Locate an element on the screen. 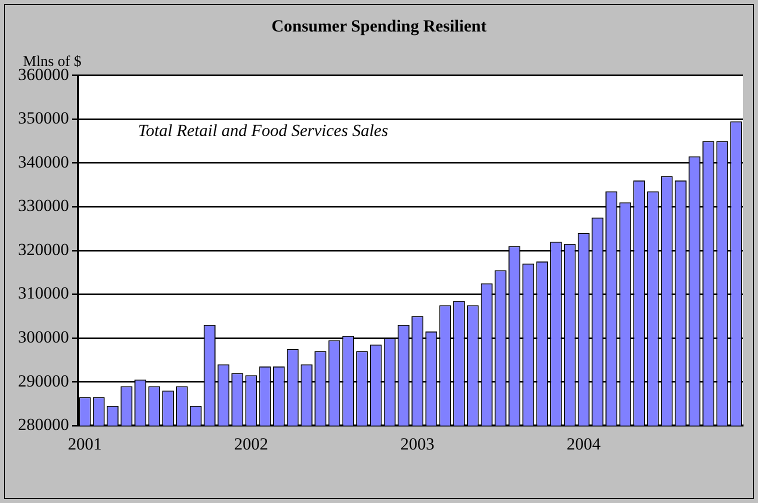  x-tick-label: 2002 is located at coordinates (251, 444).